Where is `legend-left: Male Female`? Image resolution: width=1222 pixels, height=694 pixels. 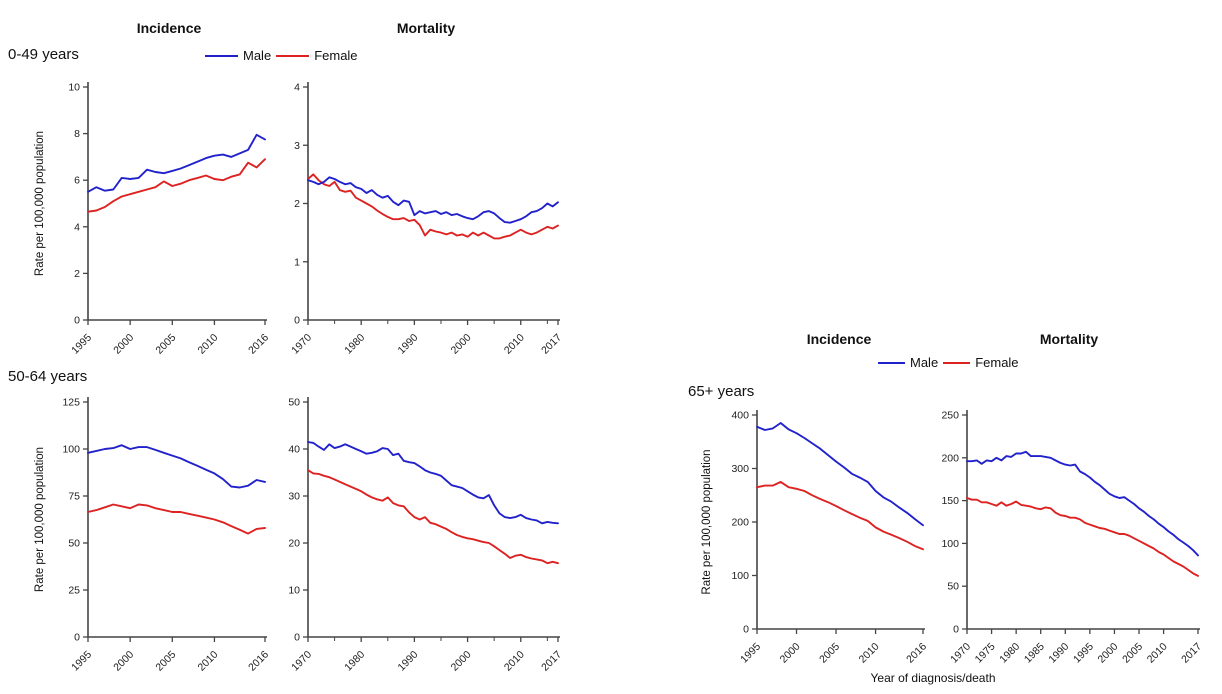 legend-left: Male Female is located at coordinates (279, 55).